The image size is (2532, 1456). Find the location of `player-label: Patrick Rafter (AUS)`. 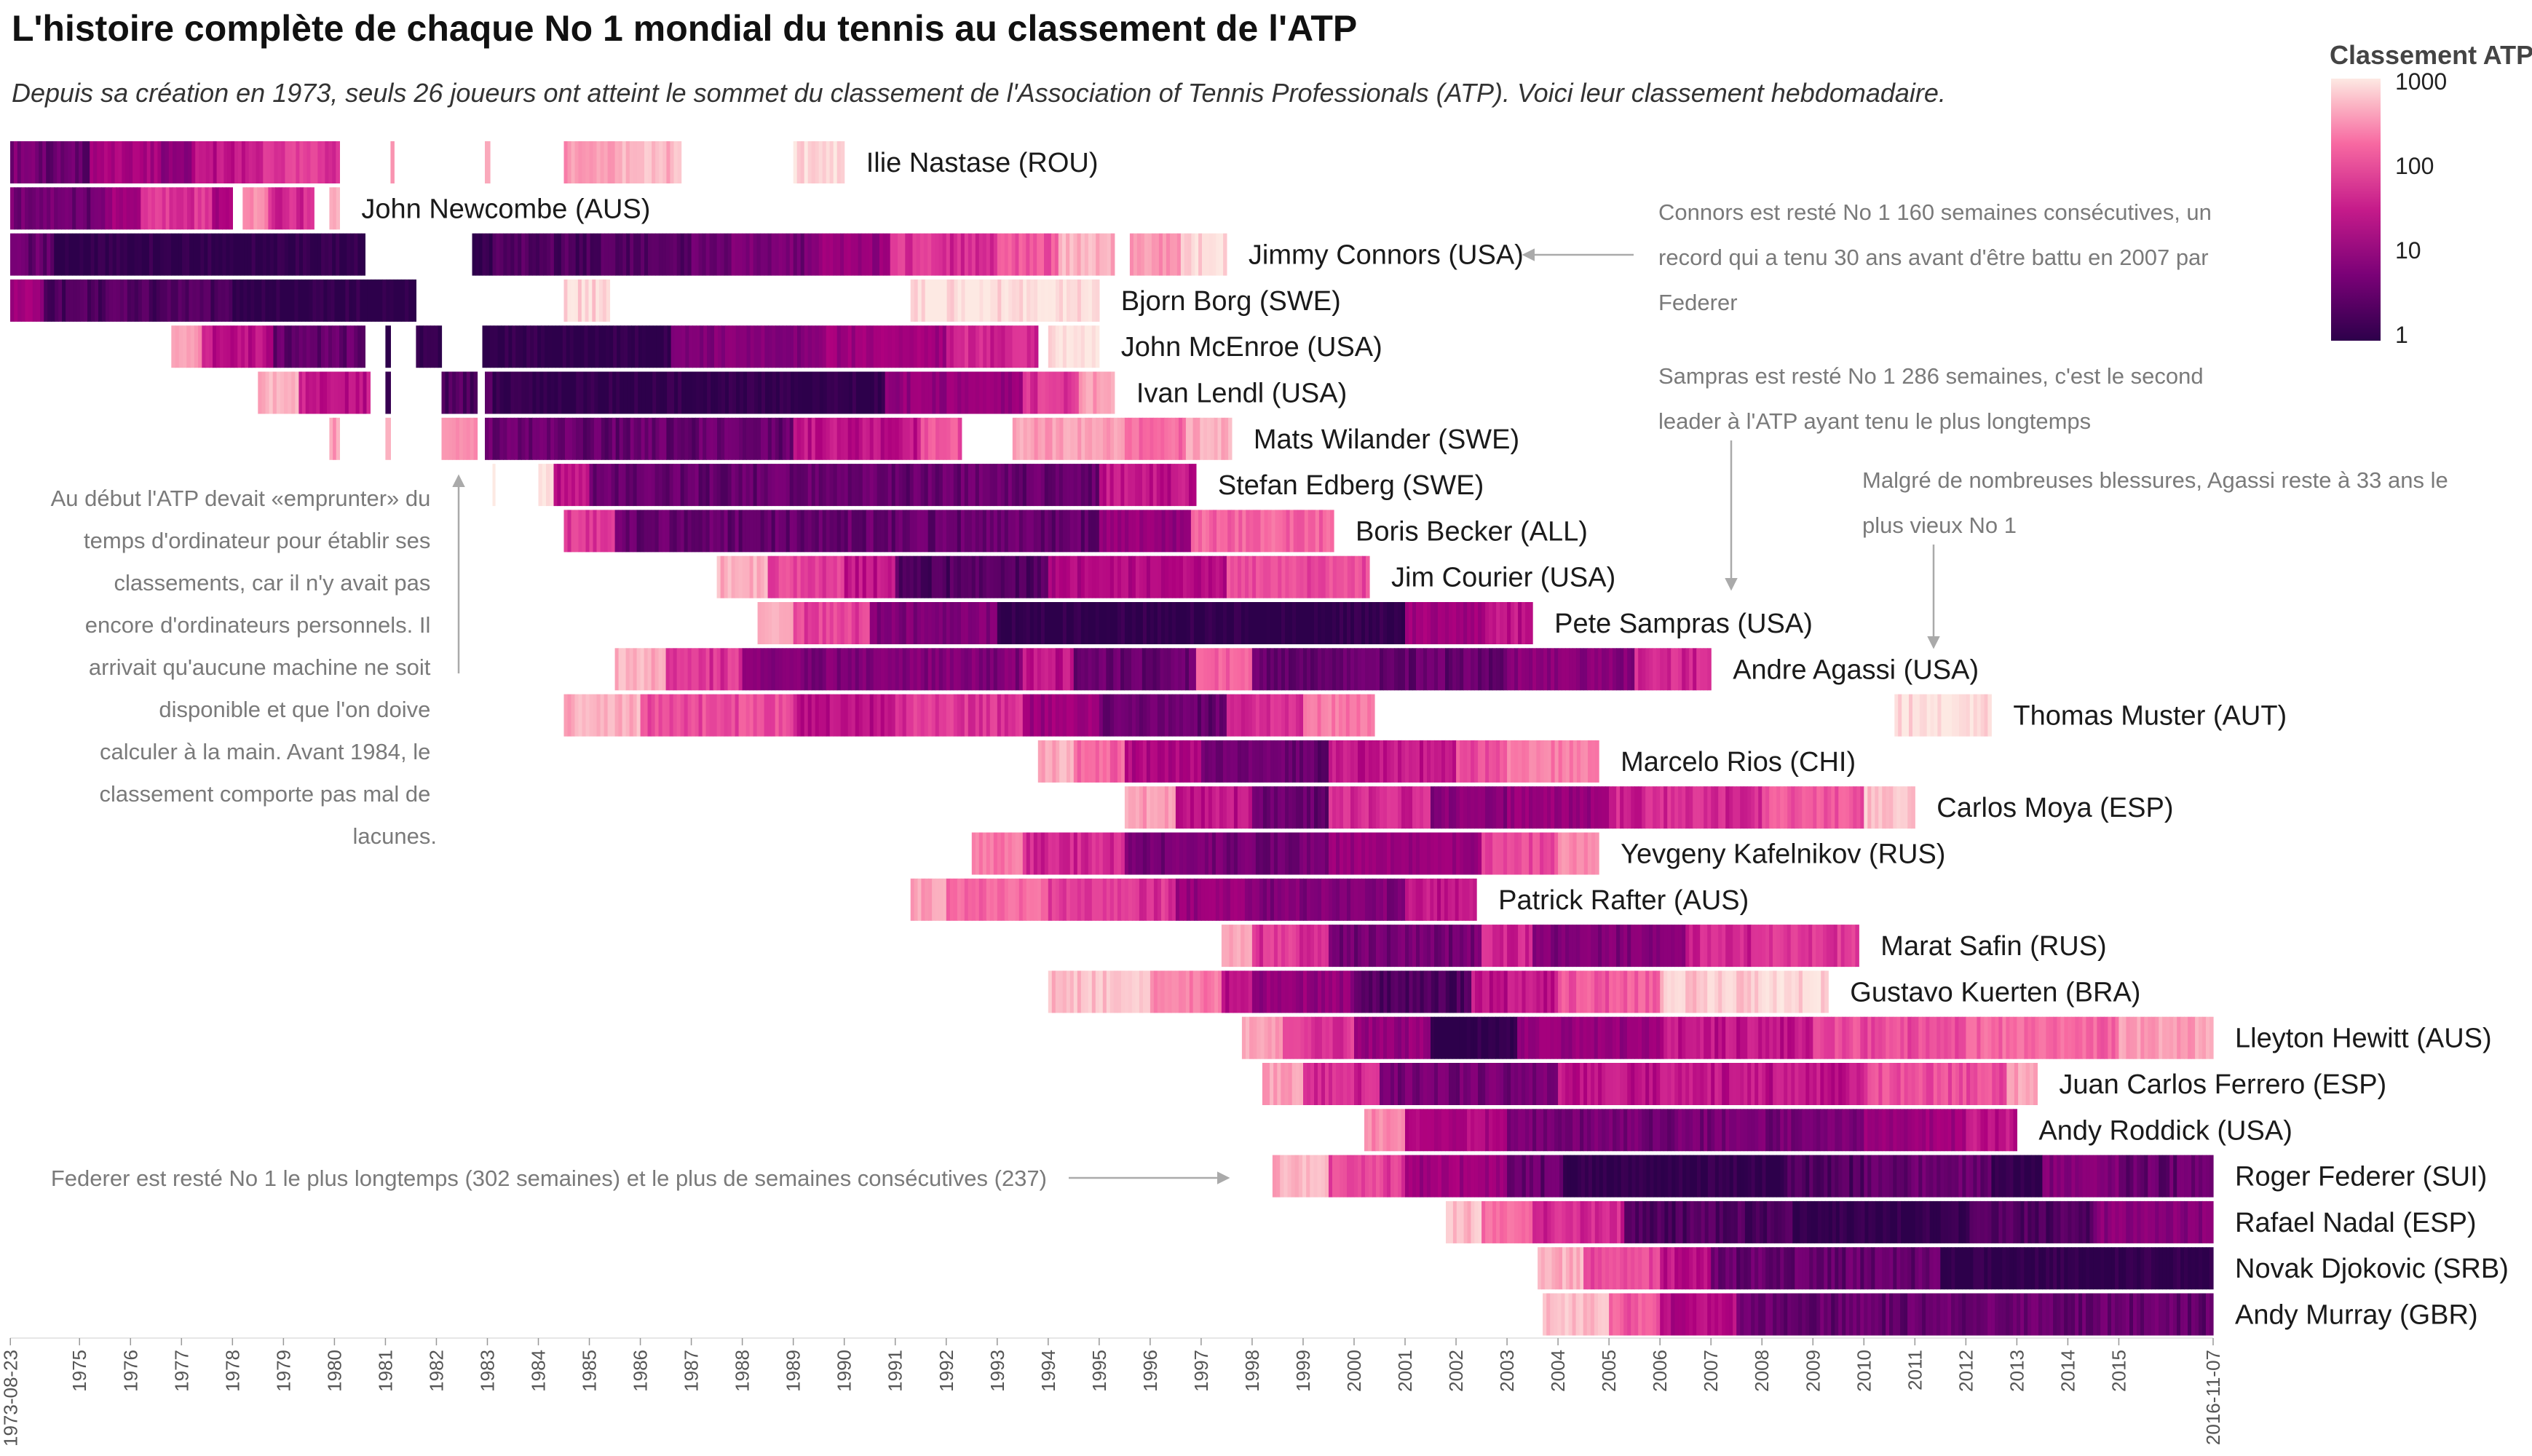

player-label: Patrick Rafter (AUS) is located at coordinates (1623, 900).